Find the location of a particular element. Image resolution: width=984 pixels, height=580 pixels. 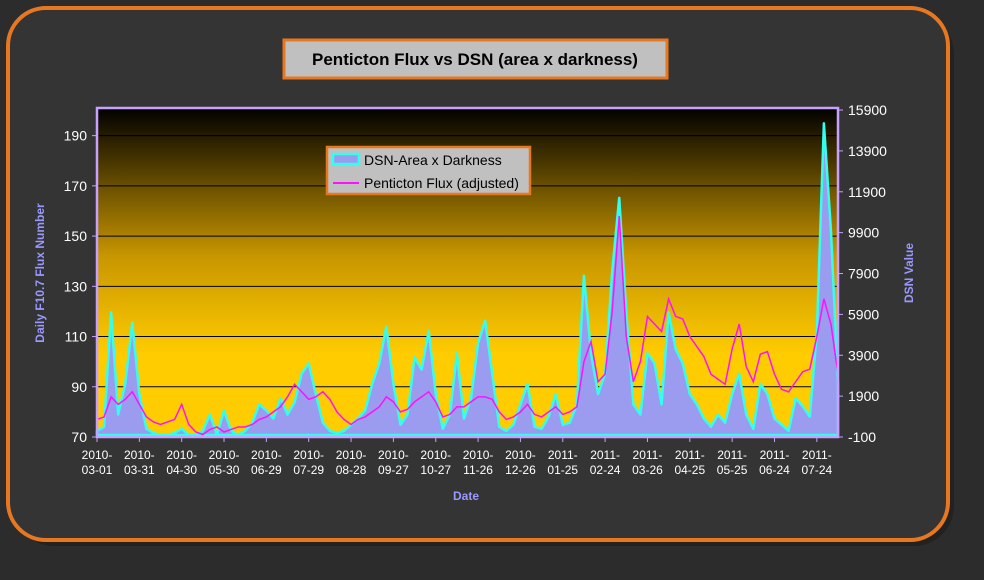

x-tick-label: 2011-03-26 is located at coordinates (647, 462).